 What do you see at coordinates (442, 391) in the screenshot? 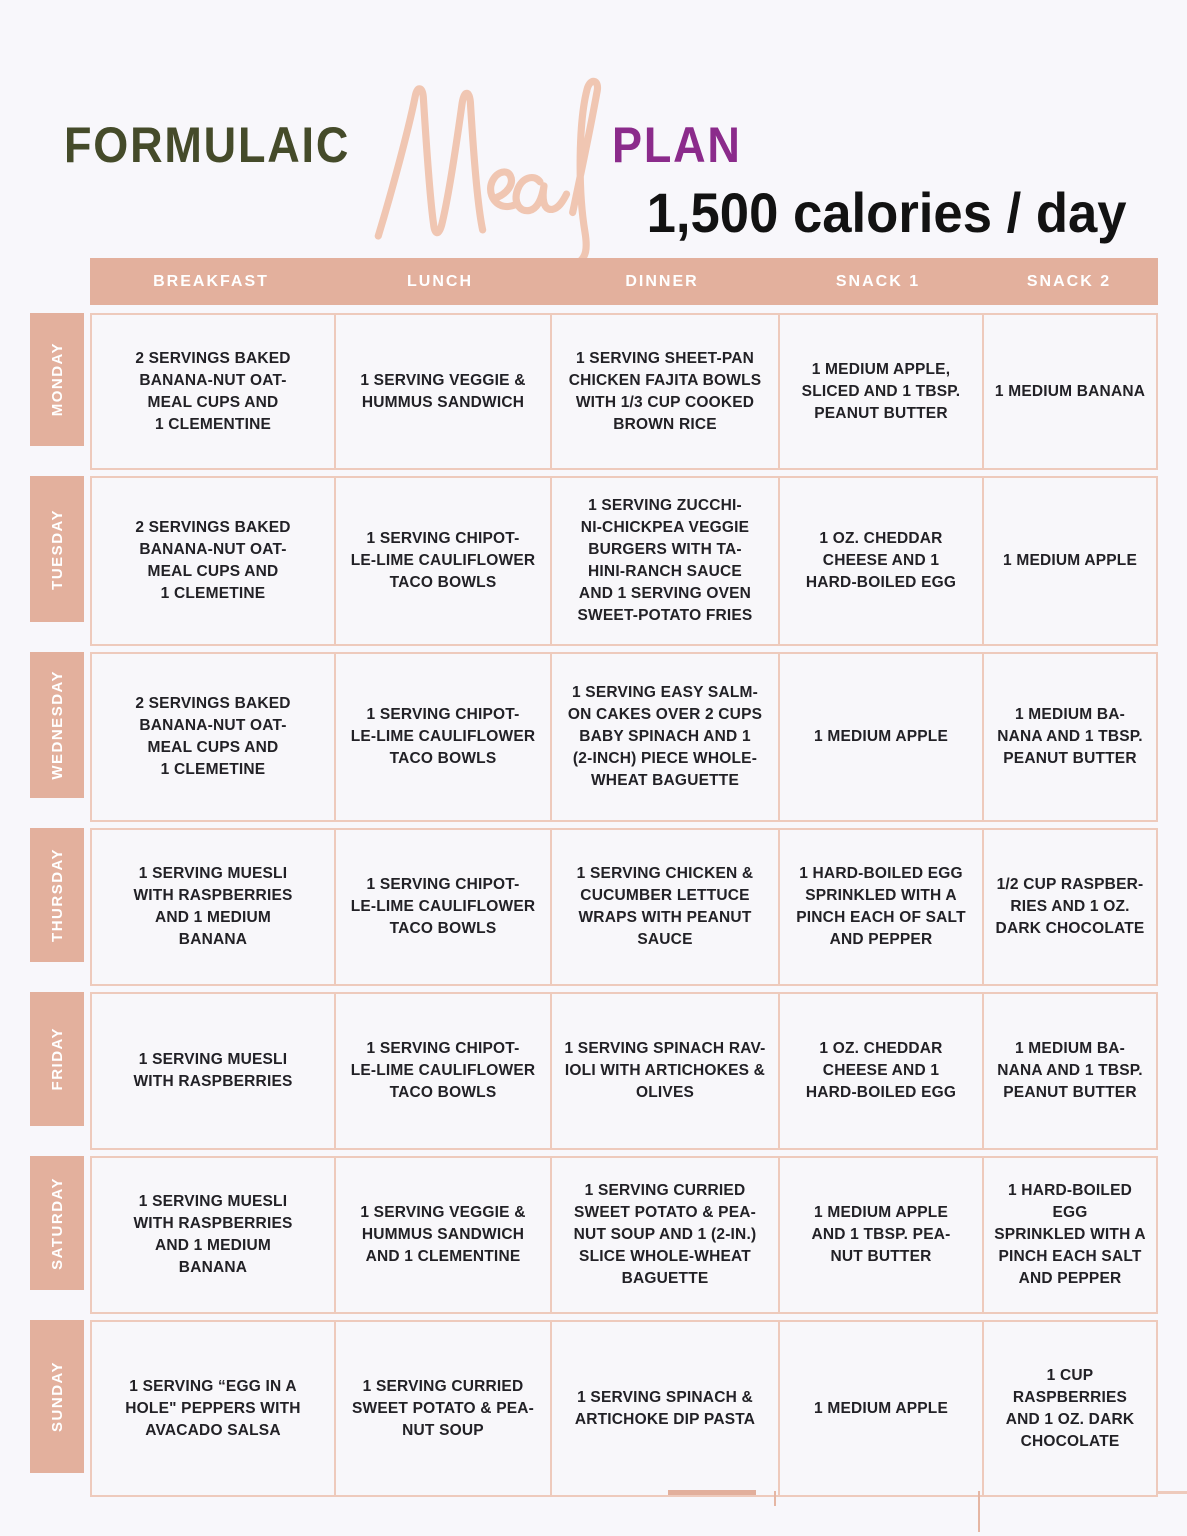
I see `meal-cell: 1 SERVING VEGGIE & HUMMUS SANDWICH` at bounding box center [442, 391].